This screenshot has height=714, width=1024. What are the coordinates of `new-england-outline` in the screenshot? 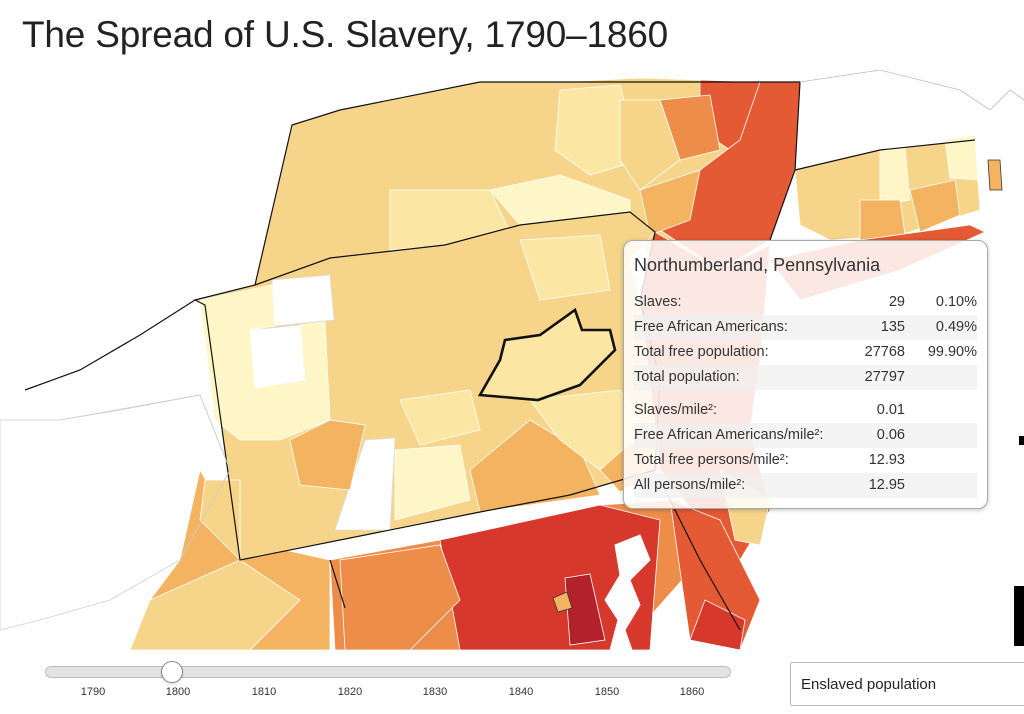 It's located at (911, 90).